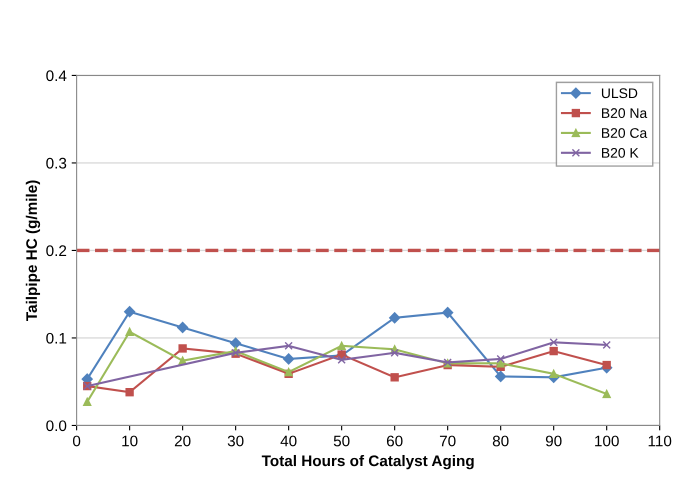 This screenshot has width=678, height=493. What do you see at coordinates (236, 441) in the screenshot?
I see `x-tick-label: 30` at bounding box center [236, 441].